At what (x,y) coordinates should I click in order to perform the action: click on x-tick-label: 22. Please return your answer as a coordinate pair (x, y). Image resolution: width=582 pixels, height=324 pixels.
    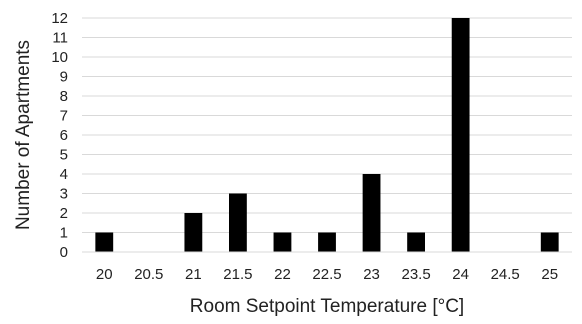
    Looking at the image, I should click on (282, 274).